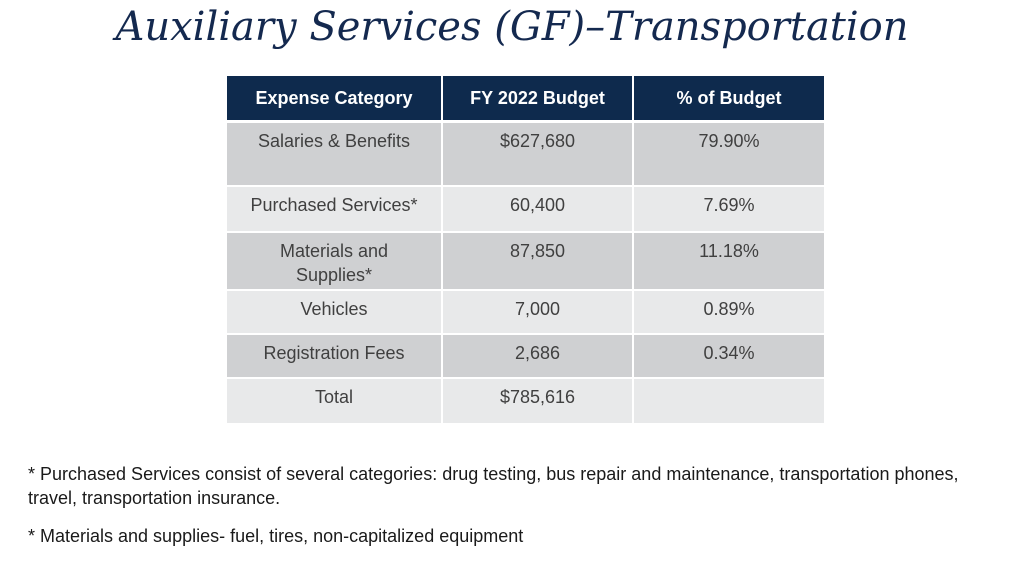  What do you see at coordinates (538, 261) in the screenshot?
I see `cell-budget: 87,850` at bounding box center [538, 261].